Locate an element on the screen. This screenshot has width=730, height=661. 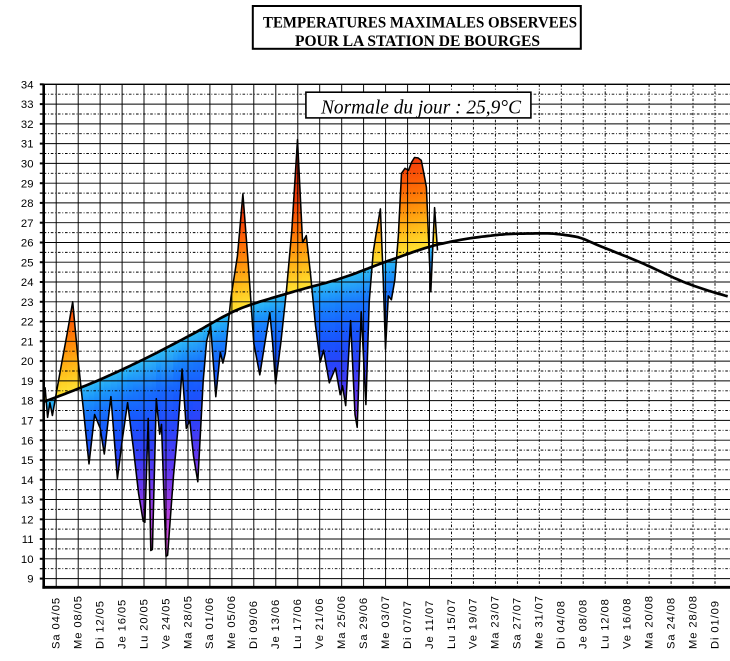
svg-text: 22 is located at coordinates (27, 323).